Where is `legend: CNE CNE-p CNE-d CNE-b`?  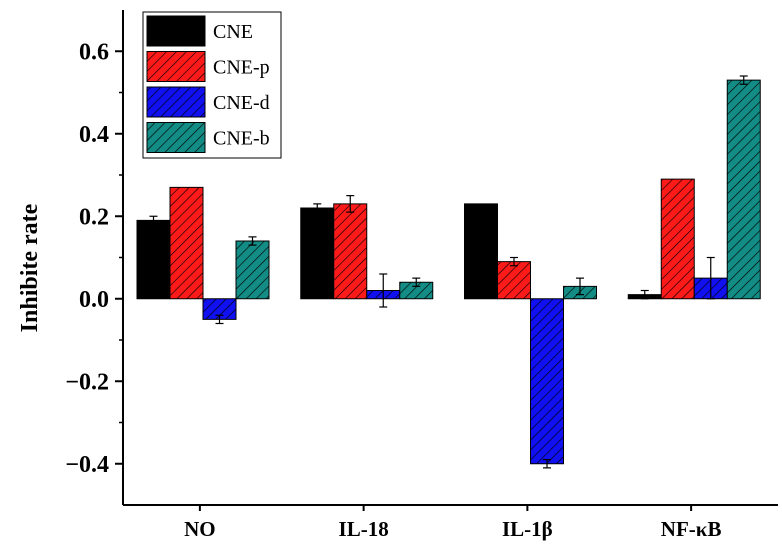
legend: CNE CNE-p CNE-d CNE-b is located at coordinates (212, 85).